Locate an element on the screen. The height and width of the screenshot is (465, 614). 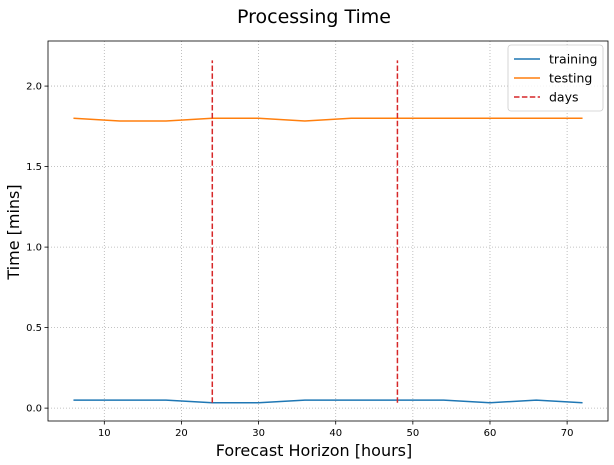
x-tick-label: 20 is located at coordinates (181, 433).